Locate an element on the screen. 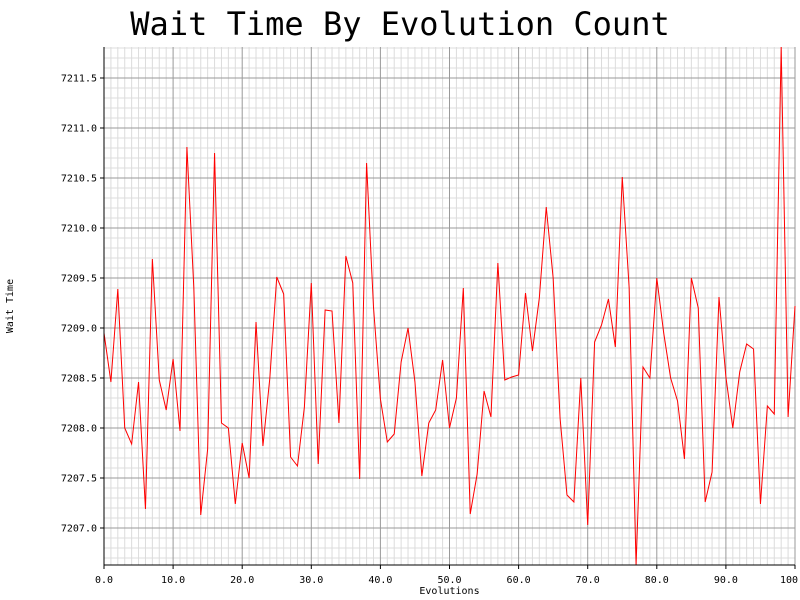 The height and width of the screenshot is (600, 800). x-tick-label: 50.0 is located at coordinates (449, 580).